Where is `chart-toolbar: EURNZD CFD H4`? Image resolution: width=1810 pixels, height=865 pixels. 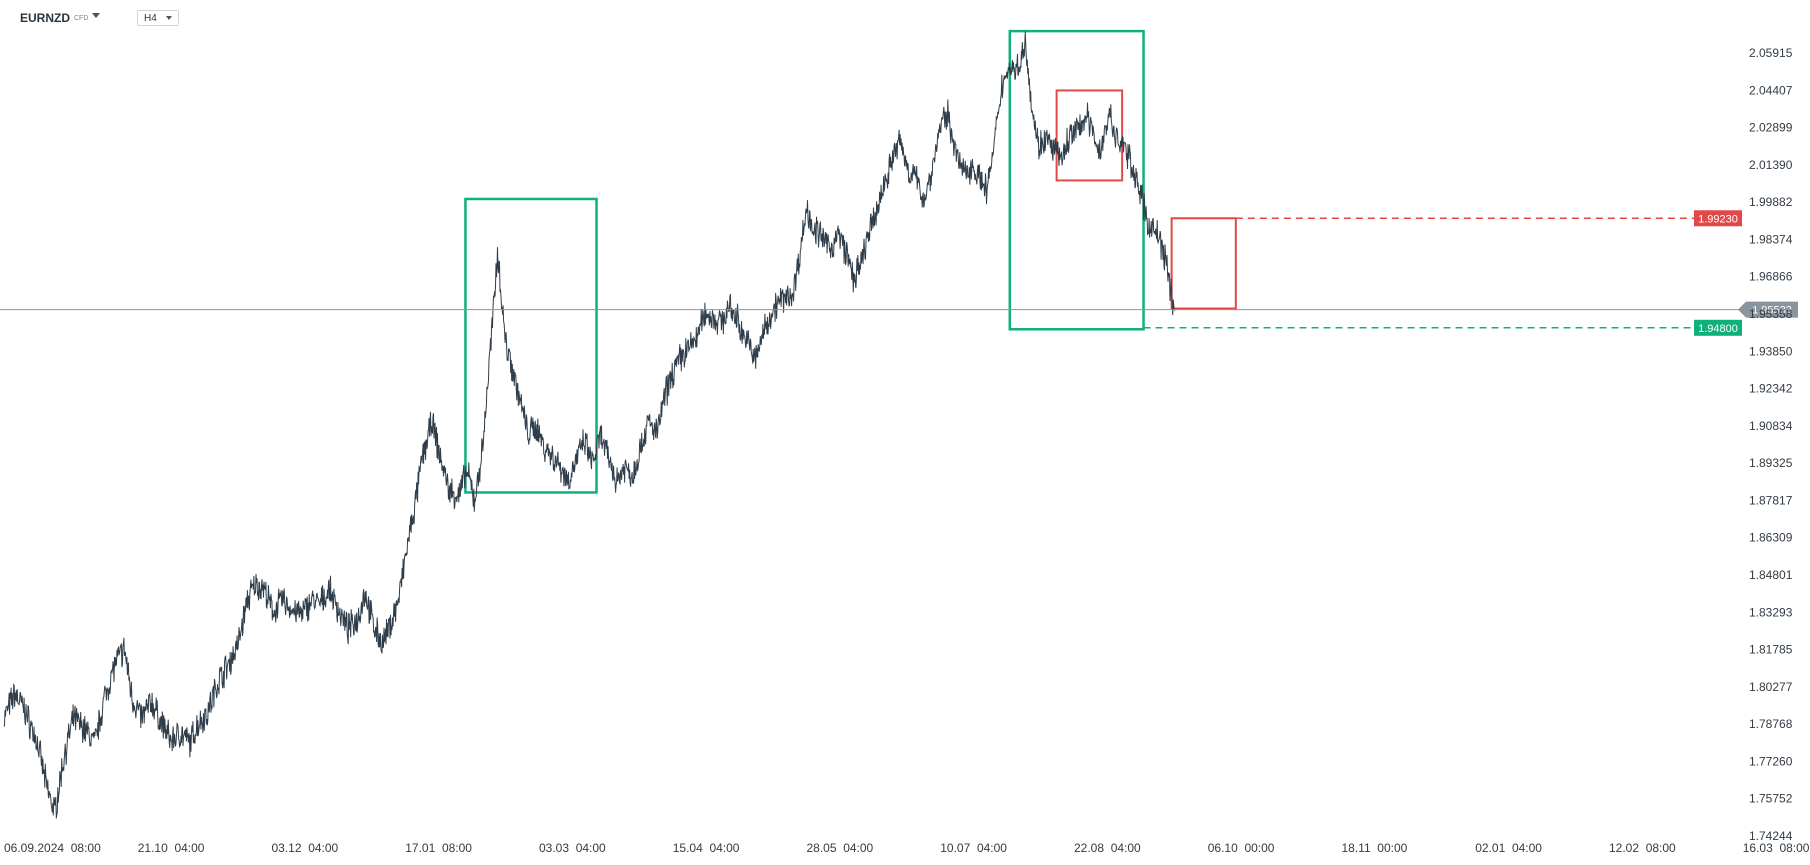
chart-toolbar: EURNZD CFD H4 is located at coordinates (150, 18).